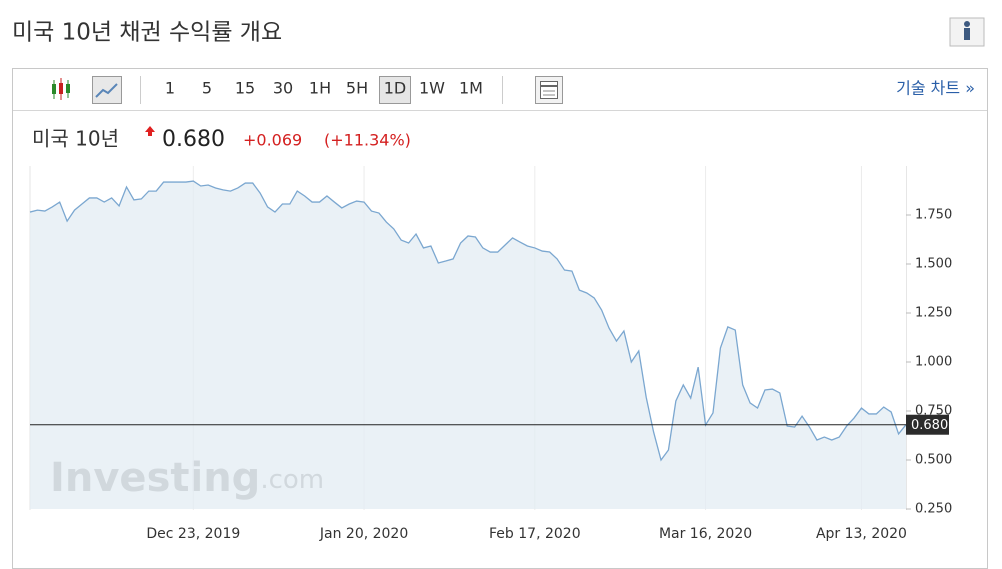  Describe the element at coordinates (357, 88) in the screenshot. I see `interval-button: 5H` at that location.